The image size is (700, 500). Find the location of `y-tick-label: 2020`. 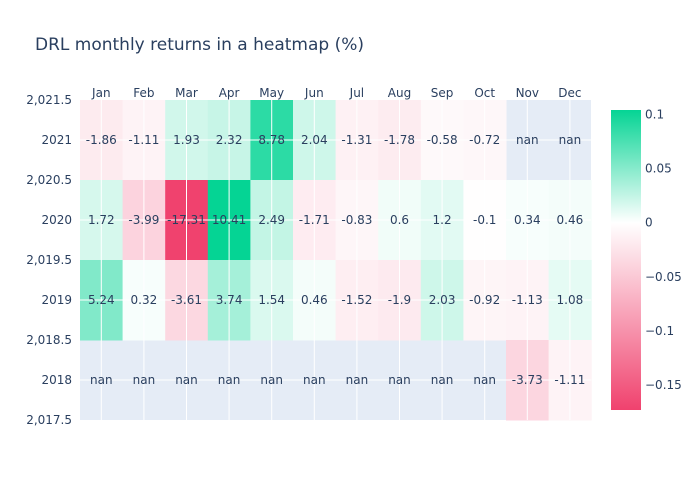

y-tick-label: 2020 is located at coordinates (56, 220).